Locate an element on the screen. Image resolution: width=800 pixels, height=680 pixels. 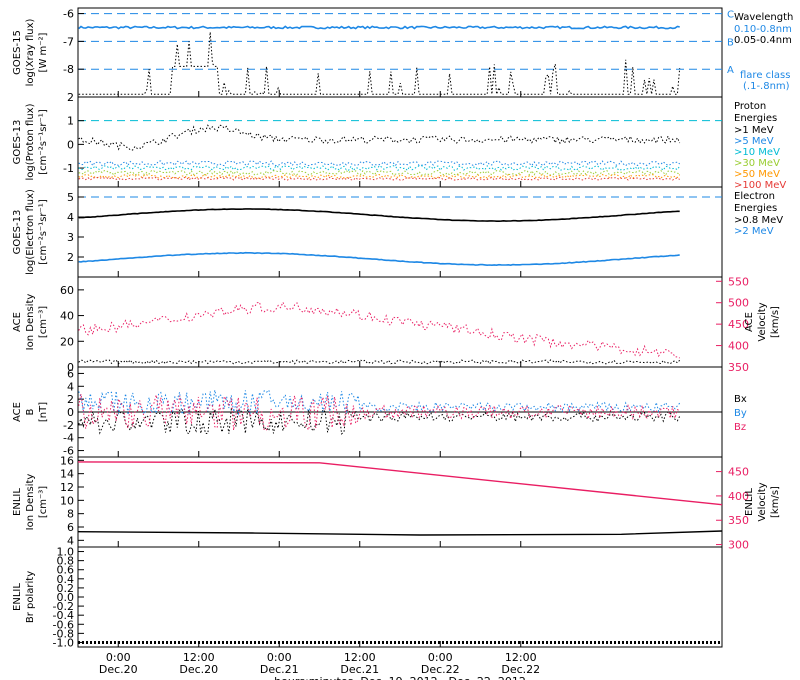
y-tick-label: -1 is located at coordinates (68, 168).